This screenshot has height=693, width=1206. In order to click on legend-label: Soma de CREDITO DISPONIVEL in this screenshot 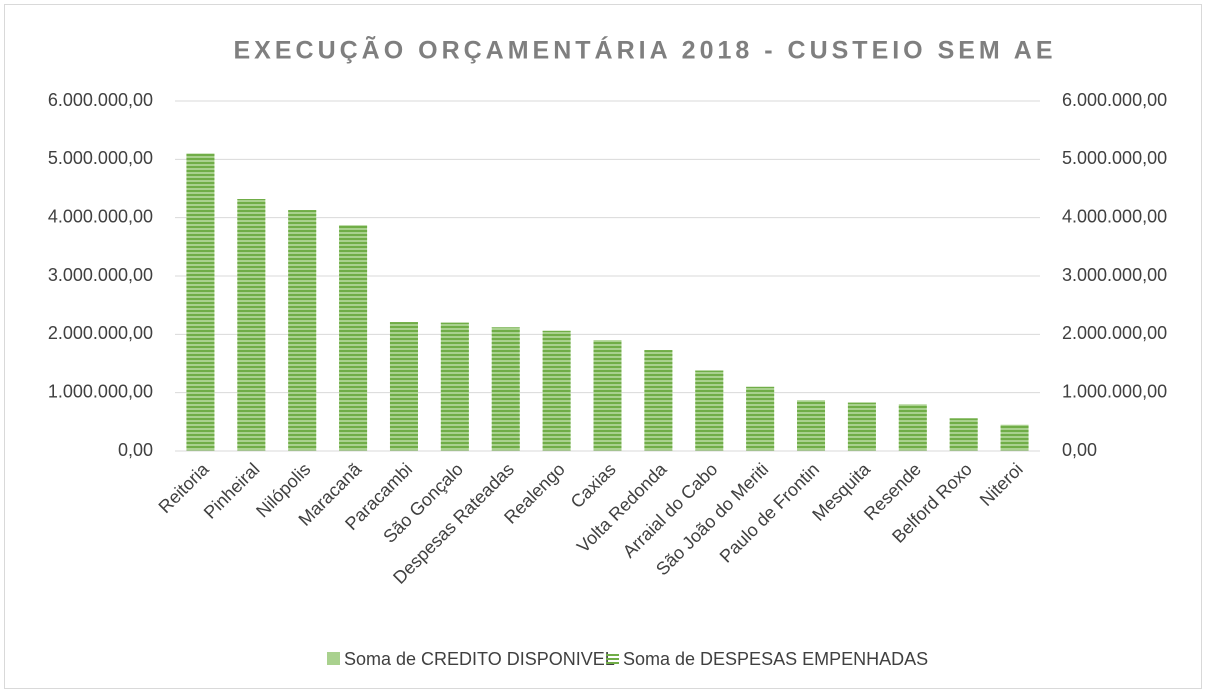, I will do `click(479, 659)`.